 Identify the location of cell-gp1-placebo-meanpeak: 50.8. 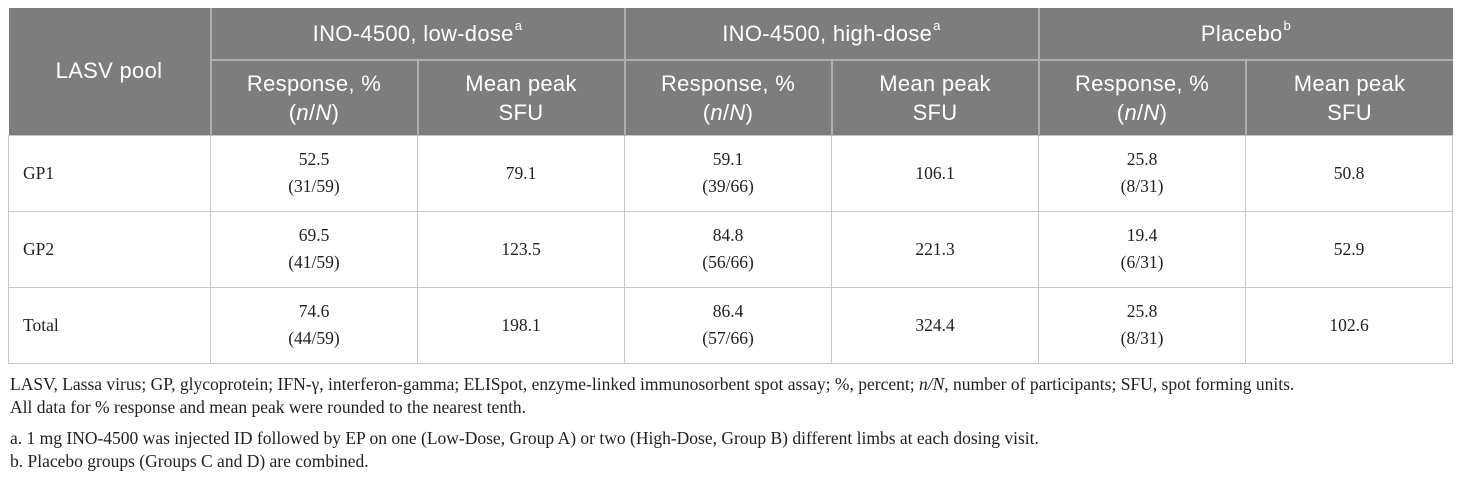
(1349, 173).